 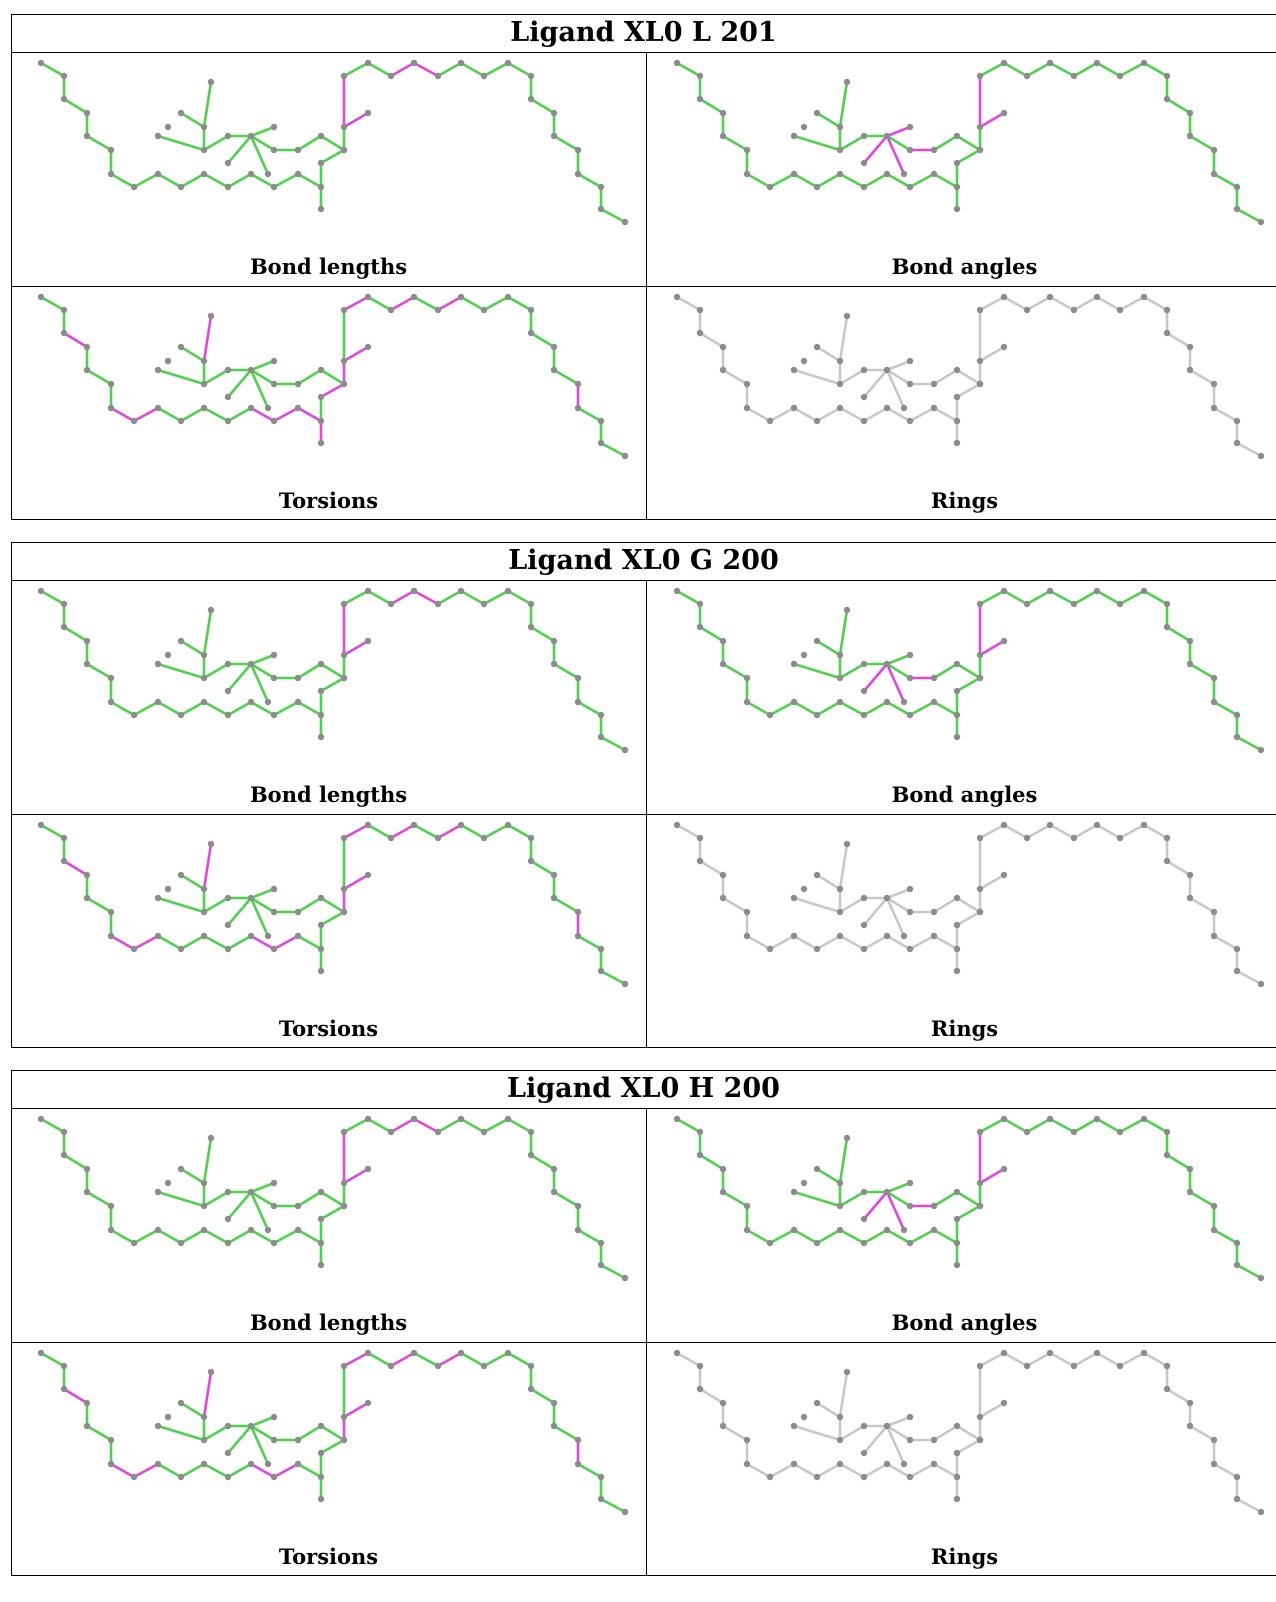 I want to click on panel-label: Bond angles, so click(x=964, y=794).